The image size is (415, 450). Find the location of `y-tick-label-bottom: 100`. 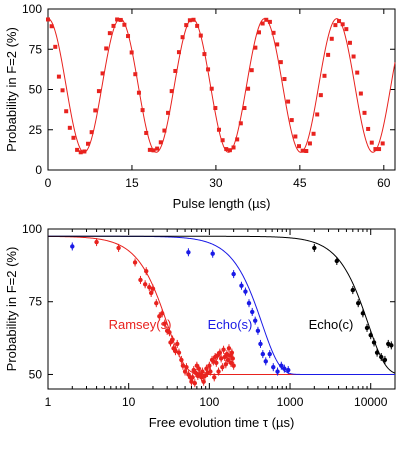

y-tick-label-bottom: 100 is located at coordinates (32, 229).